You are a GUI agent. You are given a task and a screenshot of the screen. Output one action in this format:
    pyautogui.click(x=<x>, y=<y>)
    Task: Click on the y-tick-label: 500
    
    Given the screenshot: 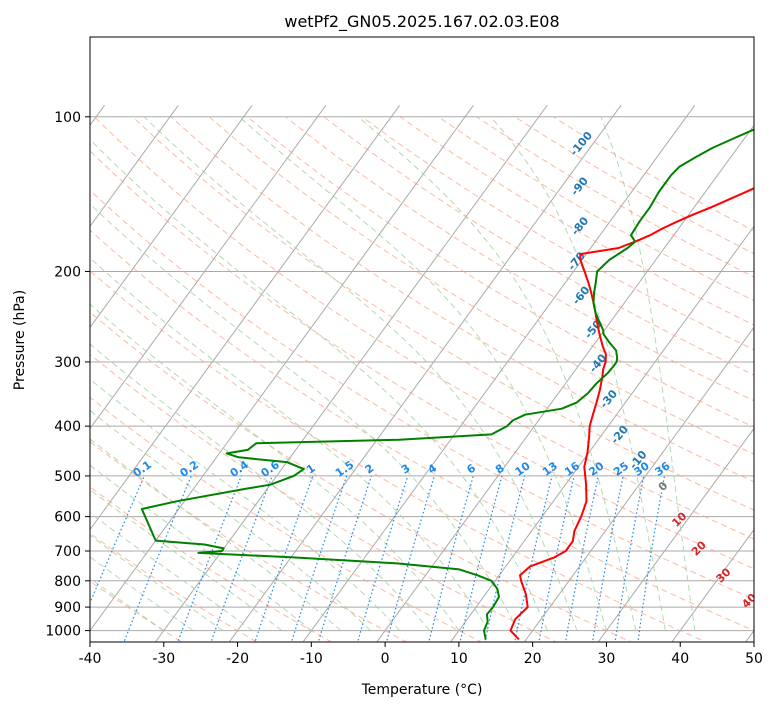 What is the action you would take?
    pyautogui.click(x=67, y=477)
    